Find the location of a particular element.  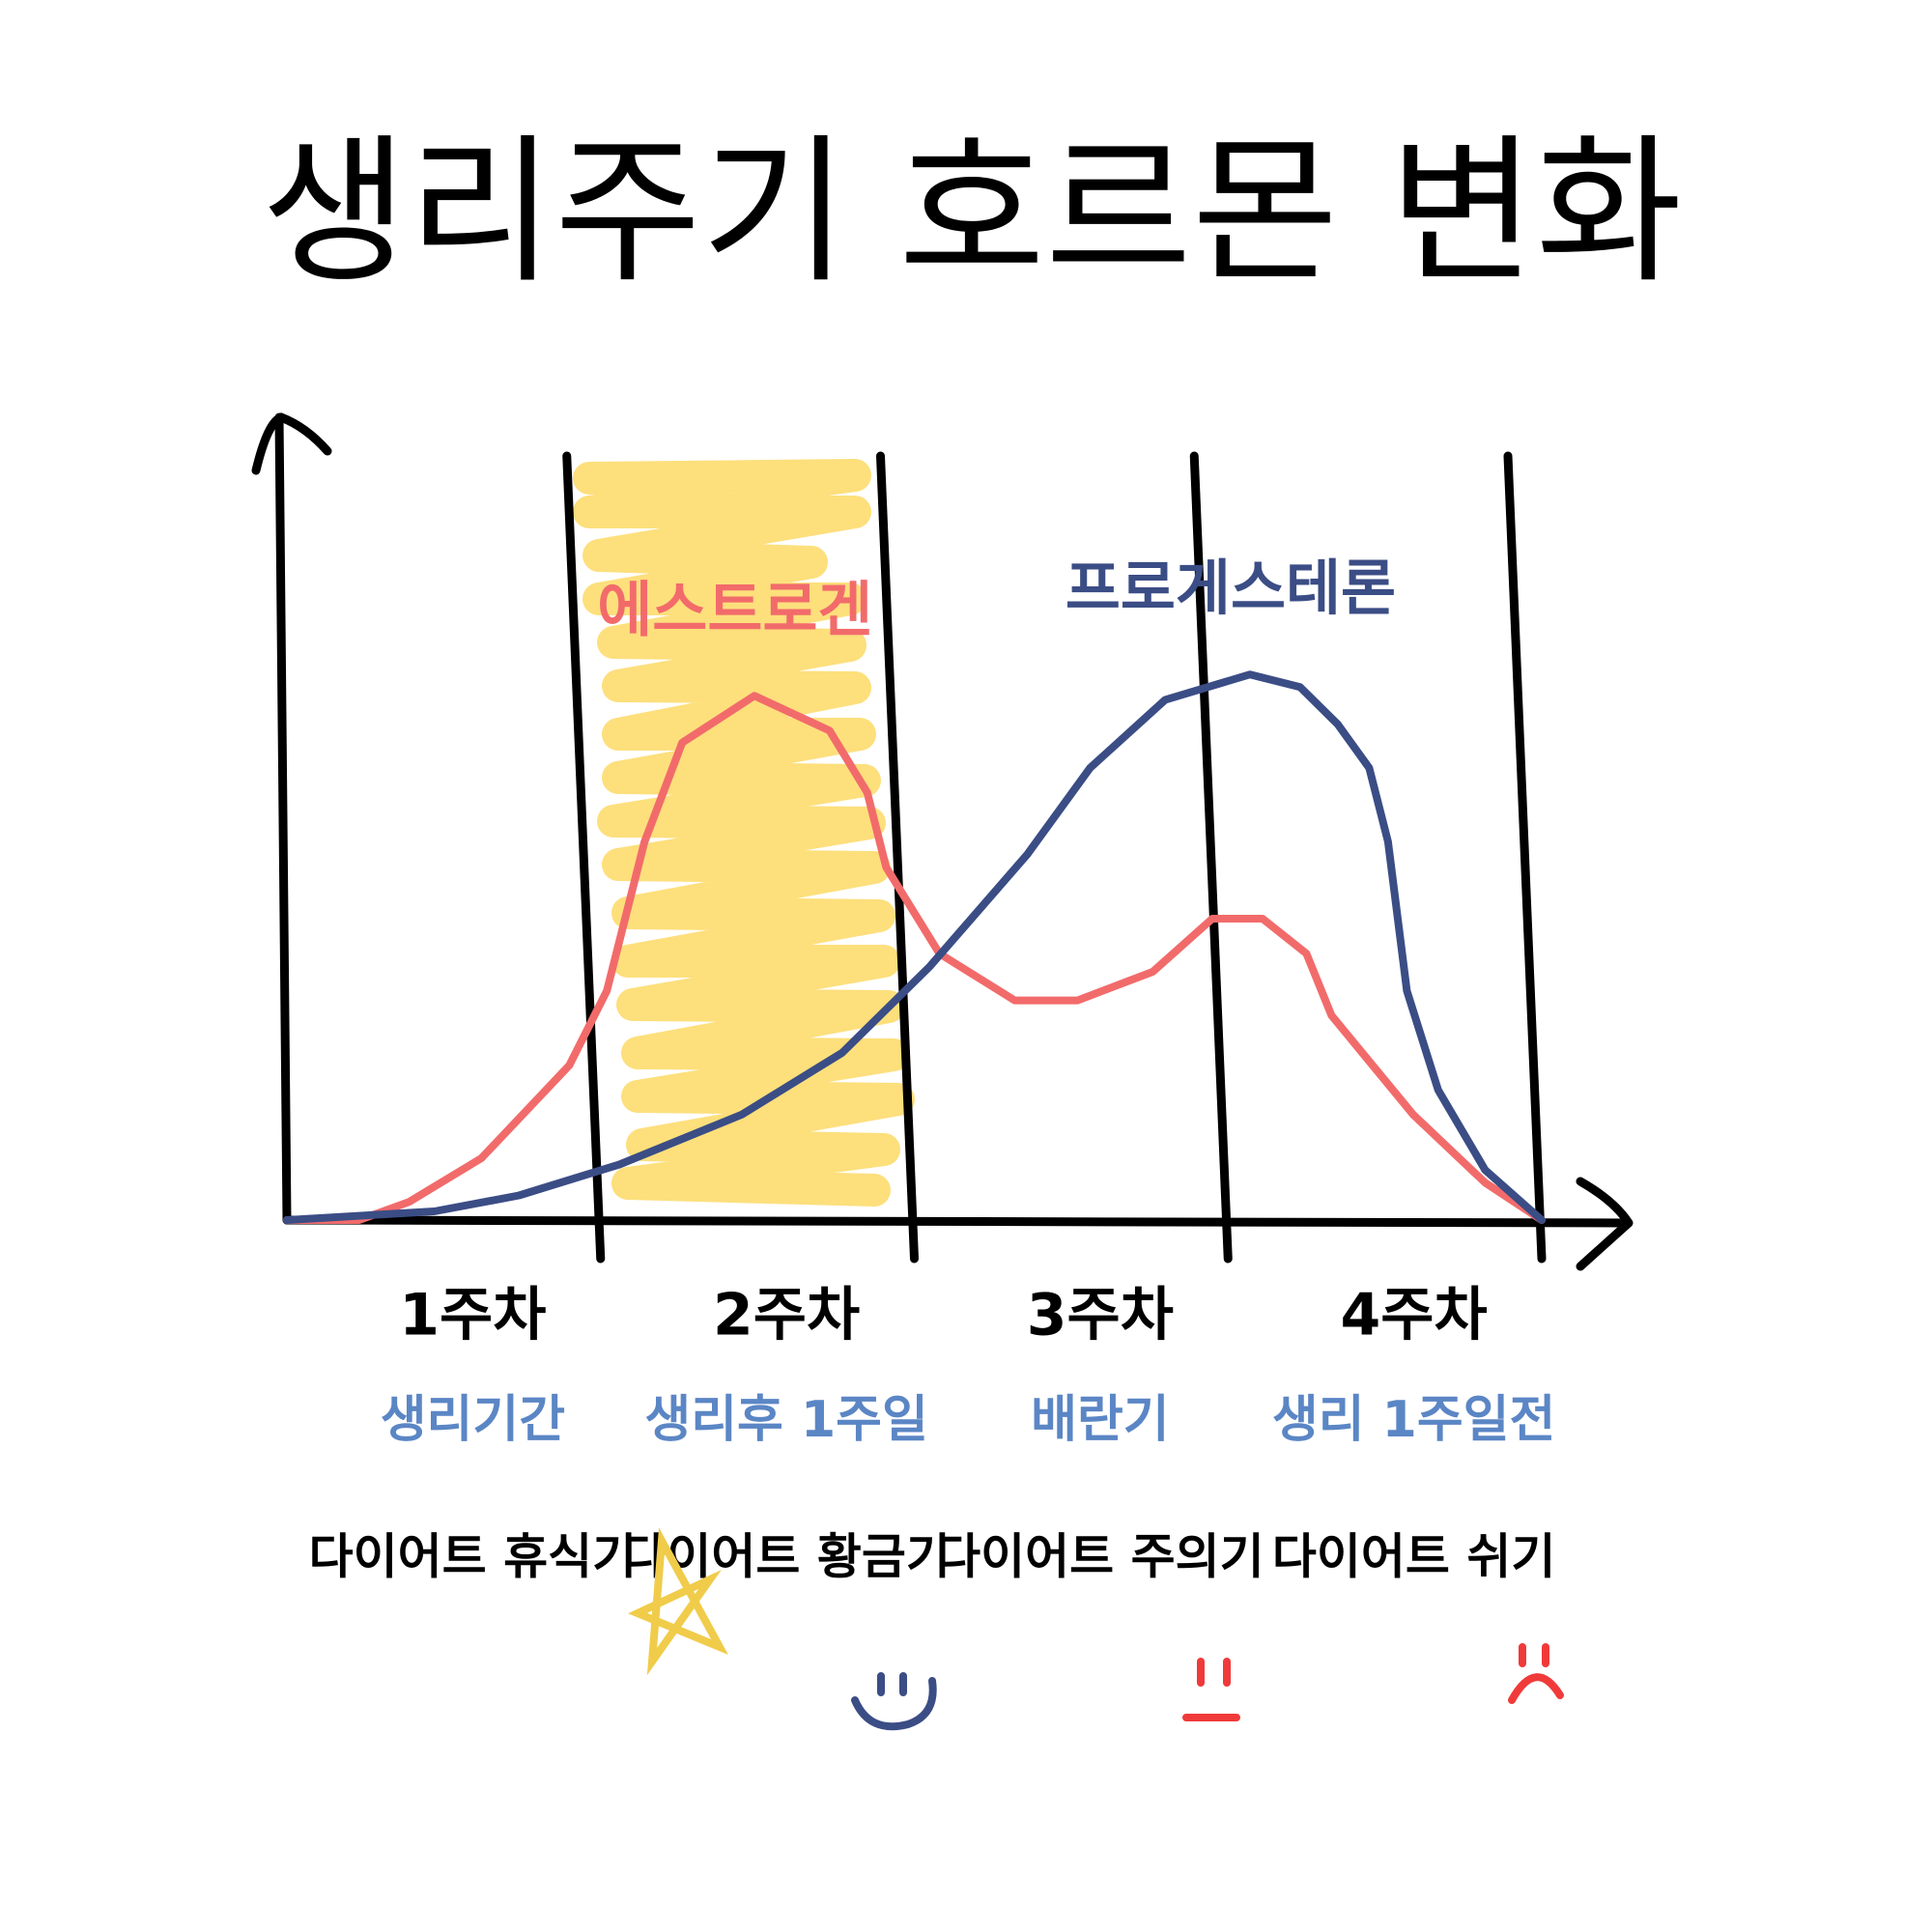

x-tick-label: 1주차 is located at coordinates (472, 1316).